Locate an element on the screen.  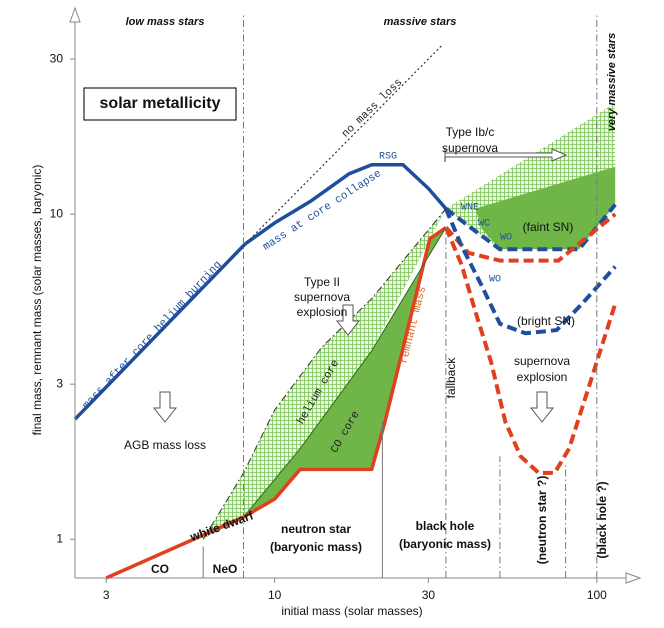
curve-label: mass at core collapse is located at coordinates (322, 211).